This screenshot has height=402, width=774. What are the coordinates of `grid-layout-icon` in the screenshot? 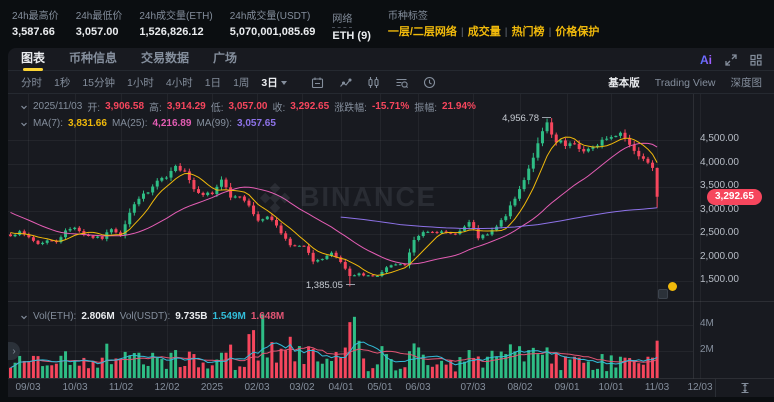 It's located at (756, 59).